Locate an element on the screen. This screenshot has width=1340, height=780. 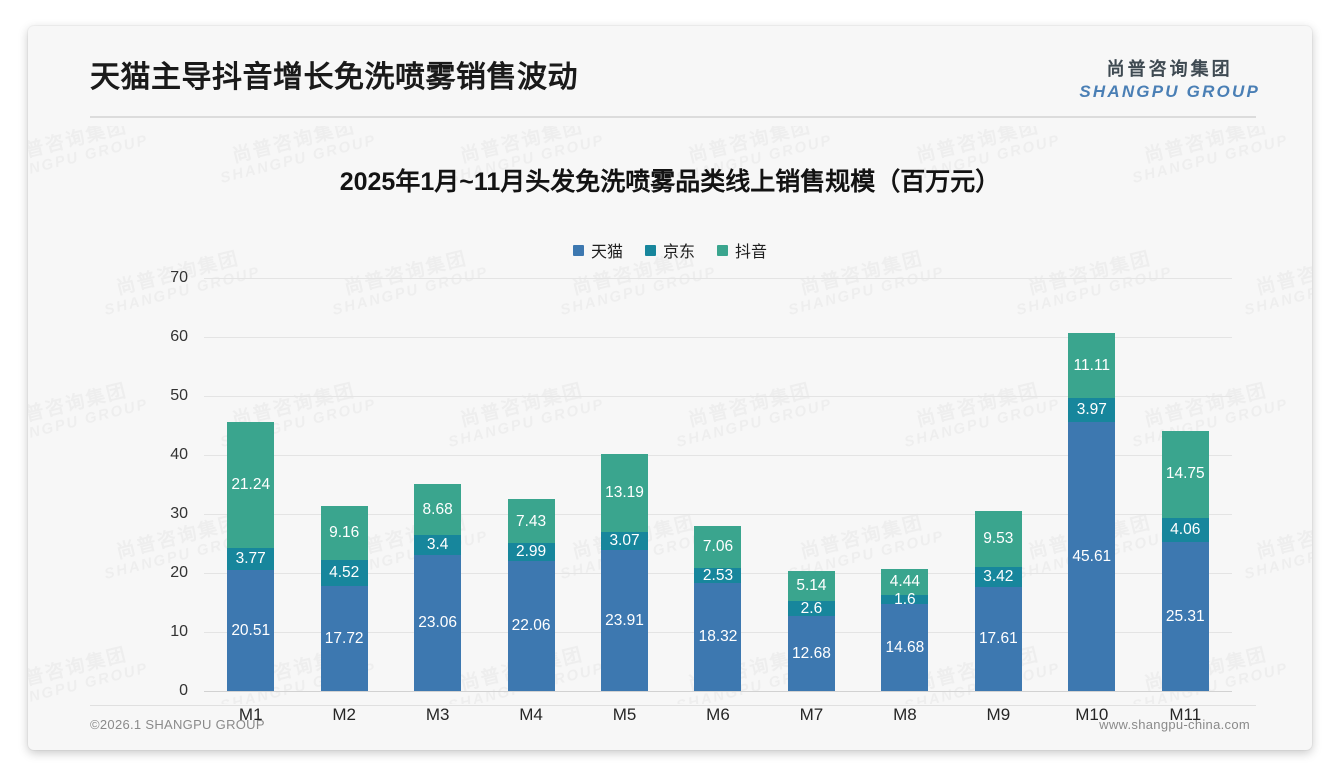
legend-item-2: 抖音 is located at coordinates (742, 250).